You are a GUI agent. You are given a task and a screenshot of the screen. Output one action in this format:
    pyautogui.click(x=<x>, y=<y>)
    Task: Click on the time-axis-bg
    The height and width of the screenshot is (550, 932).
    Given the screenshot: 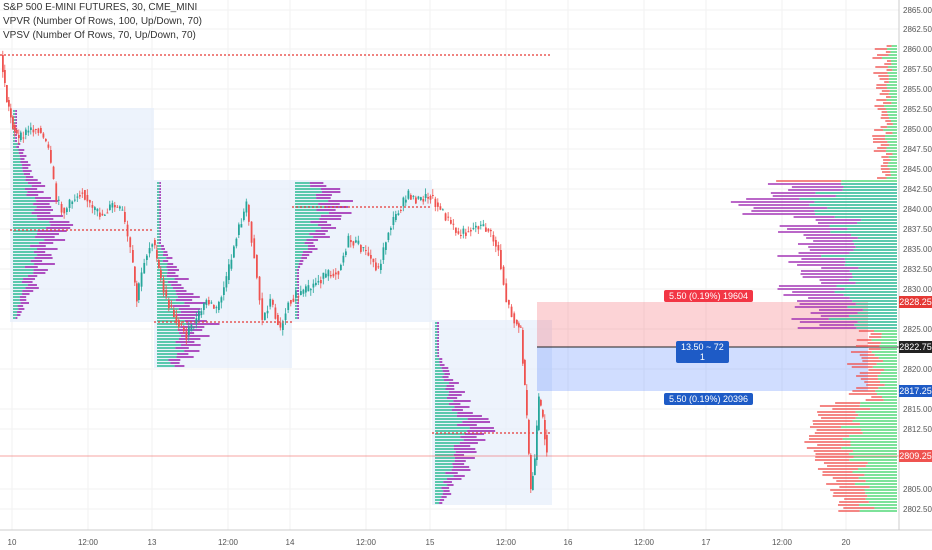 What is the action you would take?
    pyautogui.click(x=466, y=540)
    